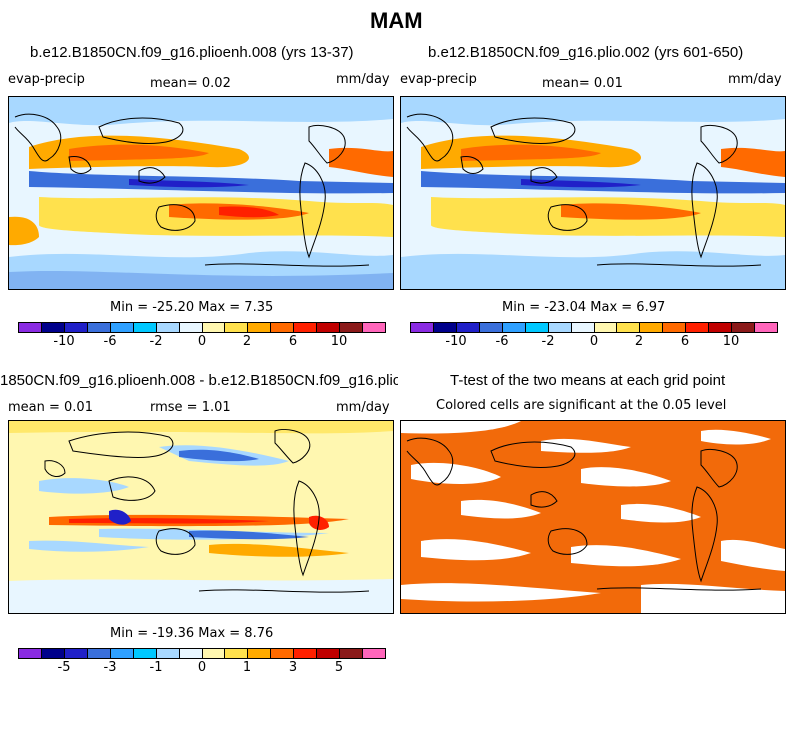 This screenshot has height=733, width=797. Describe the element at coordinates (293, 341) in the screenshot. I see `panel1-tick: 6` at that location.